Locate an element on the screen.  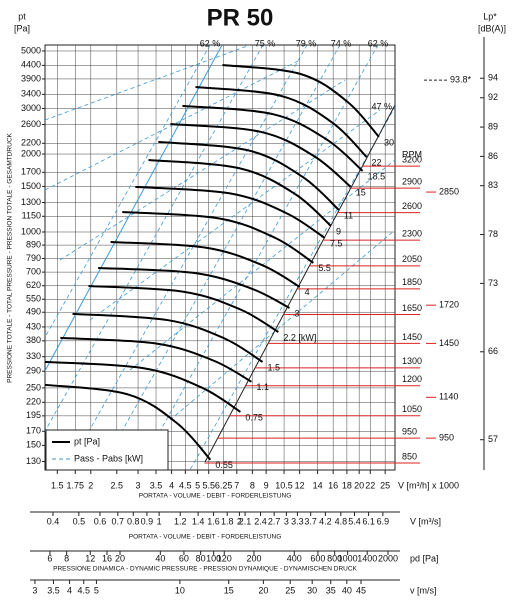
secondary-tick-label: 6.1 is located at coordinates (368, 521).